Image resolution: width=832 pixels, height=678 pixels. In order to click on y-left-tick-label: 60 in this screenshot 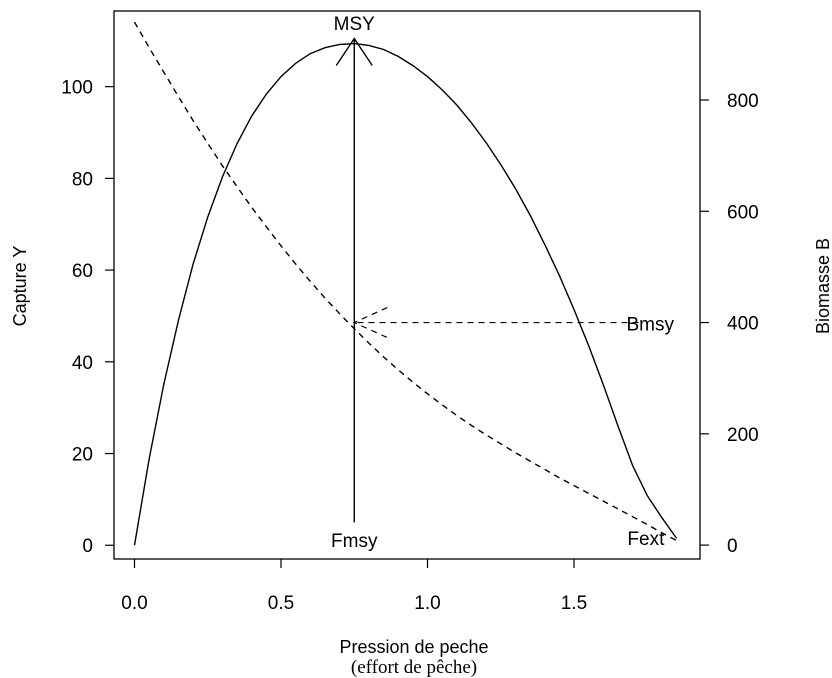, I will do `click(82, 271)`.